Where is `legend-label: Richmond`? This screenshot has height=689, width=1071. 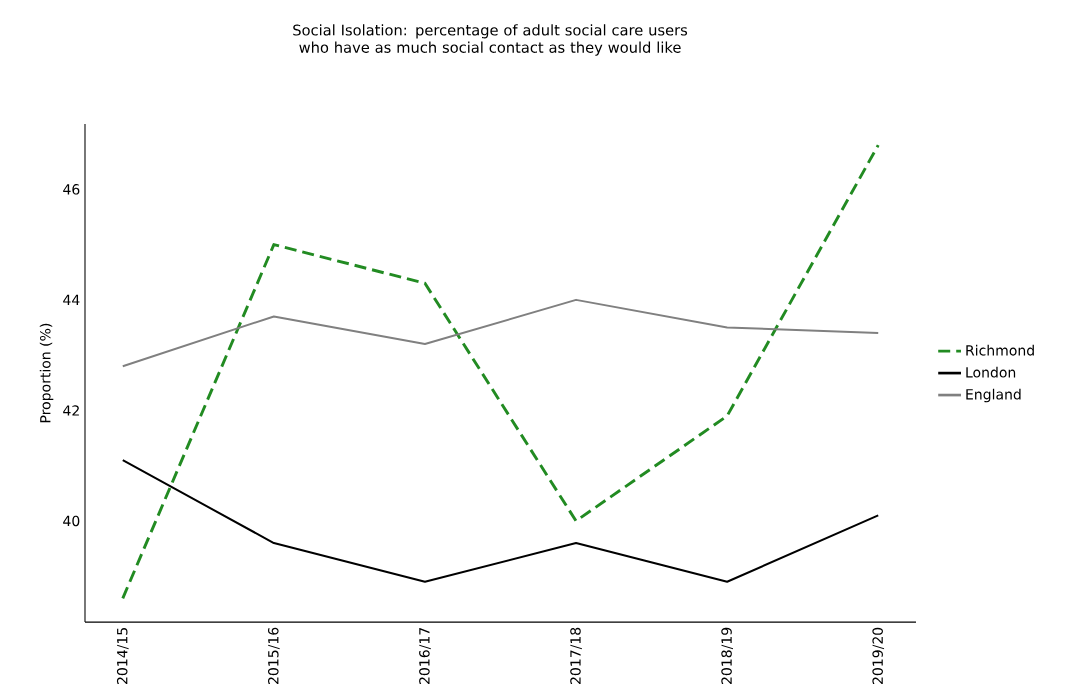
legend-label: Richmond is located at coordinates (1000, 350).